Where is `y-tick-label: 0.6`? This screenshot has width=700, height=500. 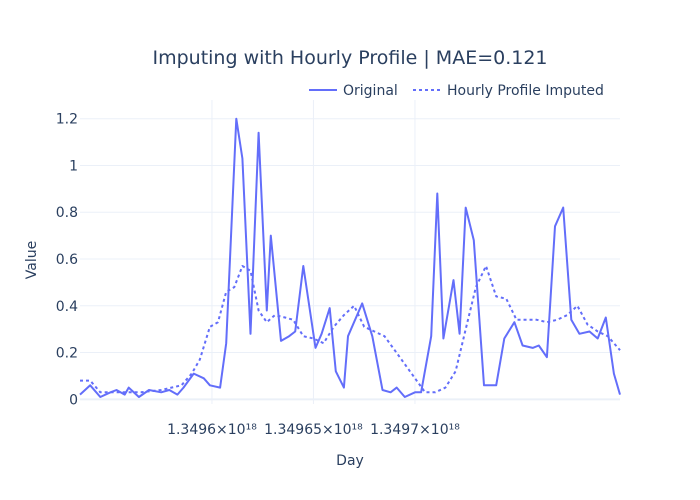
y-tick-label: 0.6 is located at coordinates (67, 260).